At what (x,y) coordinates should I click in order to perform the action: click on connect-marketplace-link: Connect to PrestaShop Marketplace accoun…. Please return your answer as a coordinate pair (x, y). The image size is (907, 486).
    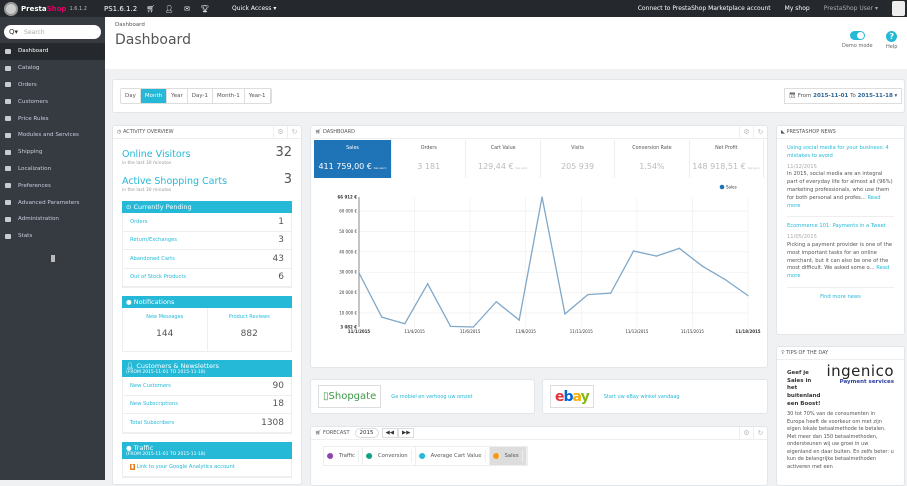
    Looking at the image, I should click on (704, 8).